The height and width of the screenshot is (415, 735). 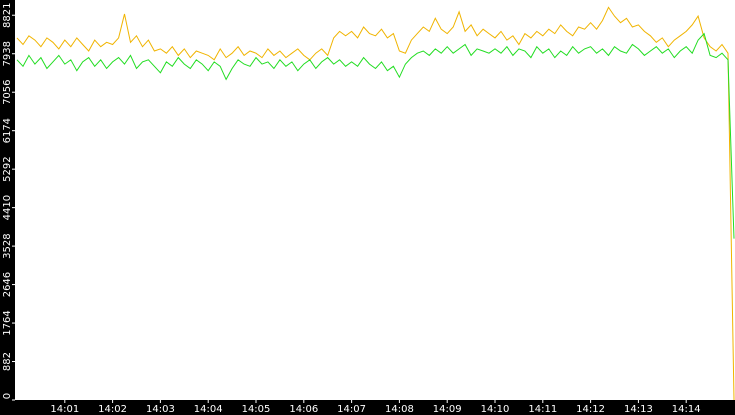 What do you see at coordinates (638, 409) in the screenshot?
I see `x-tick-label: 14:13` at bounding box center [638, 409].